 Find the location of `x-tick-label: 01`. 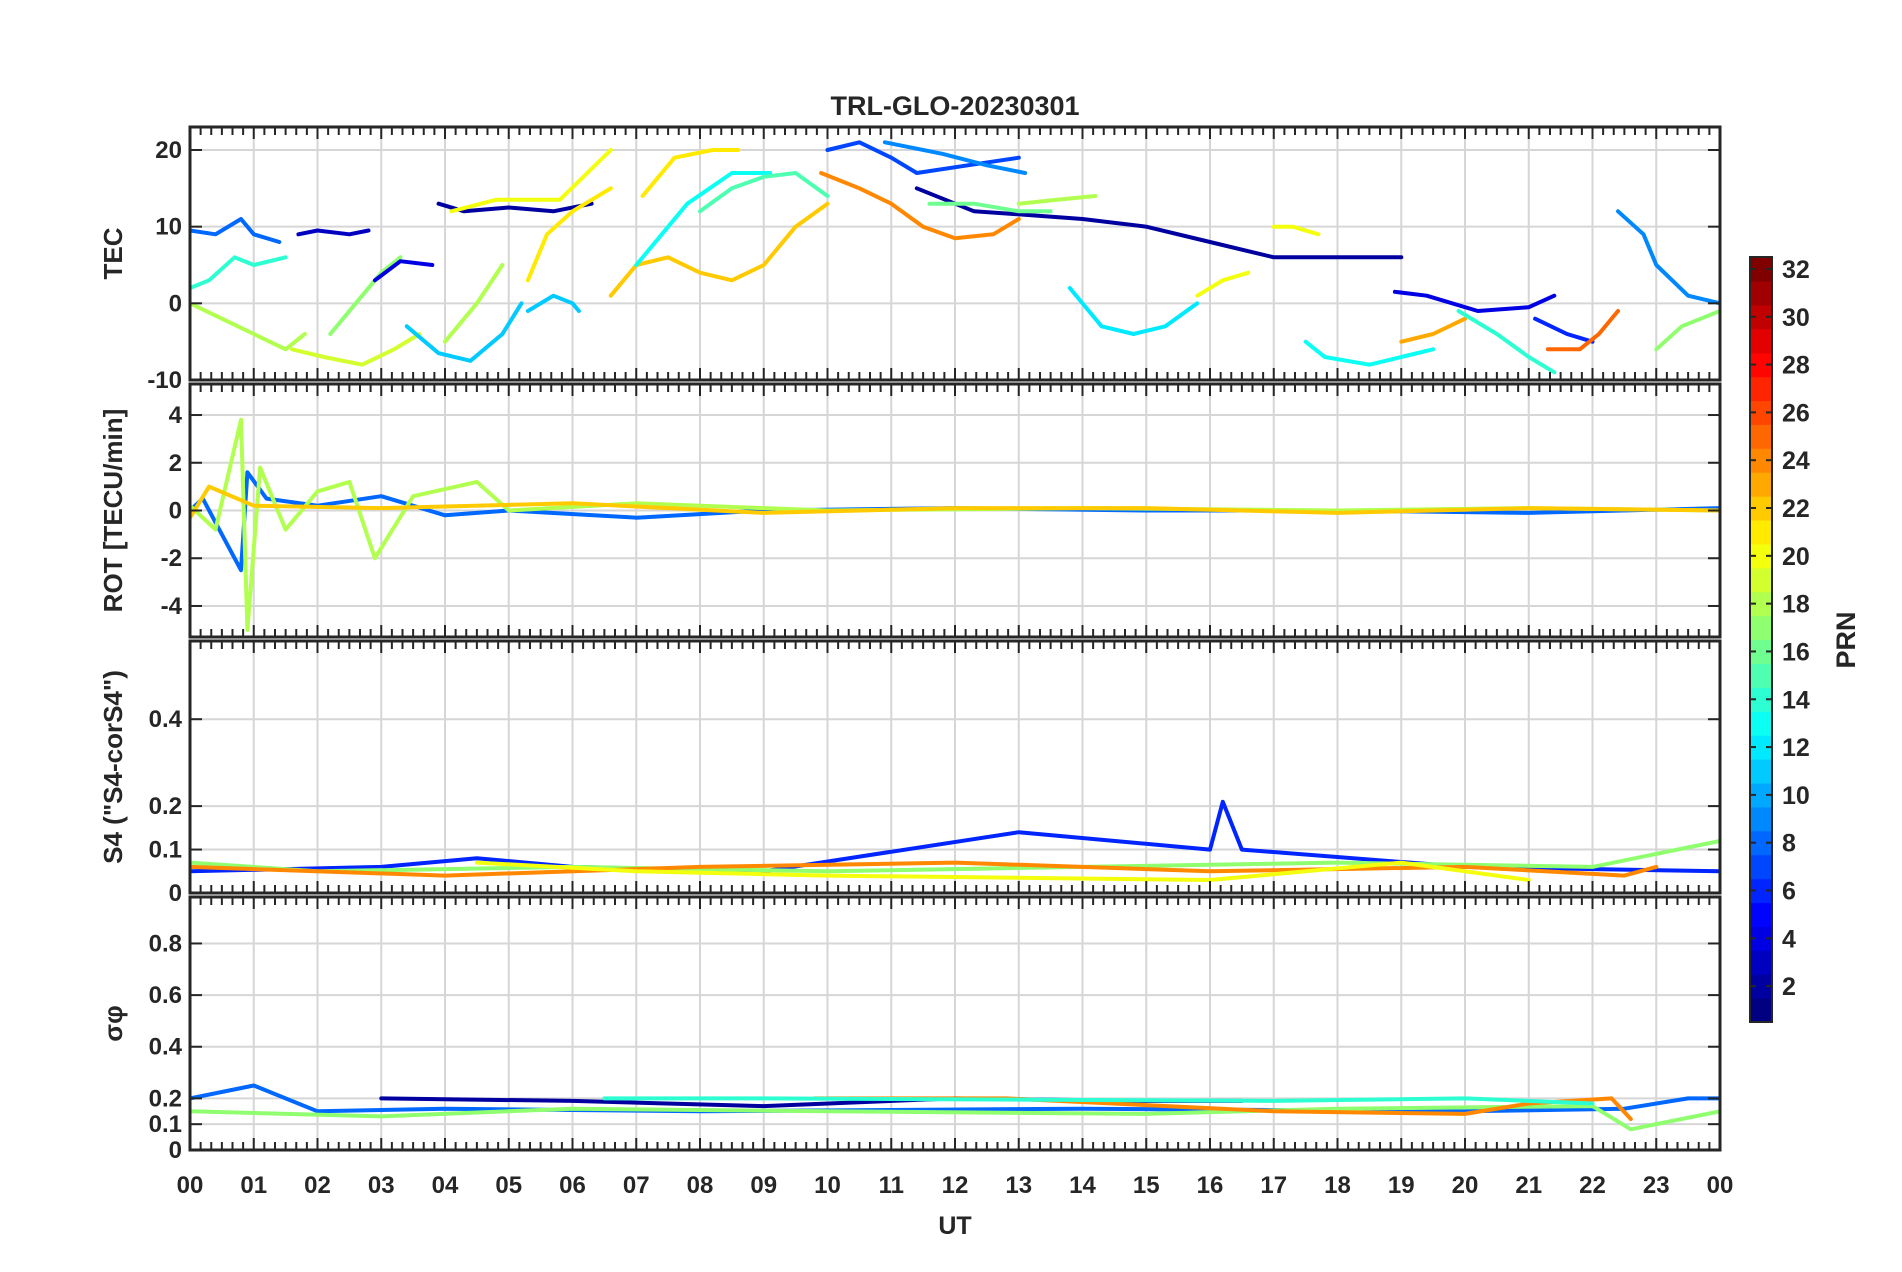

x-tick-label: 01 is located at coordinates (253, 1185).